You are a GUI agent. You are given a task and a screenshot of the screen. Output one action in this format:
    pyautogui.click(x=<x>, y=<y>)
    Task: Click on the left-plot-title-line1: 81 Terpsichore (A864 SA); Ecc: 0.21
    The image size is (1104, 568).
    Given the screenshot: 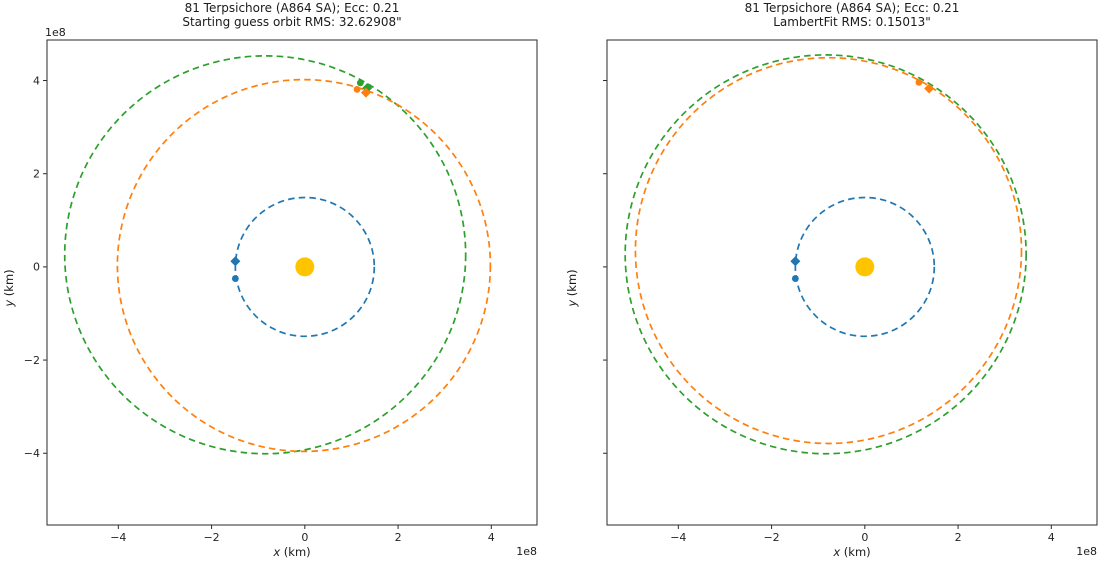 What is the action you would take?
    pyautogui.click(x=292, y=8)
    